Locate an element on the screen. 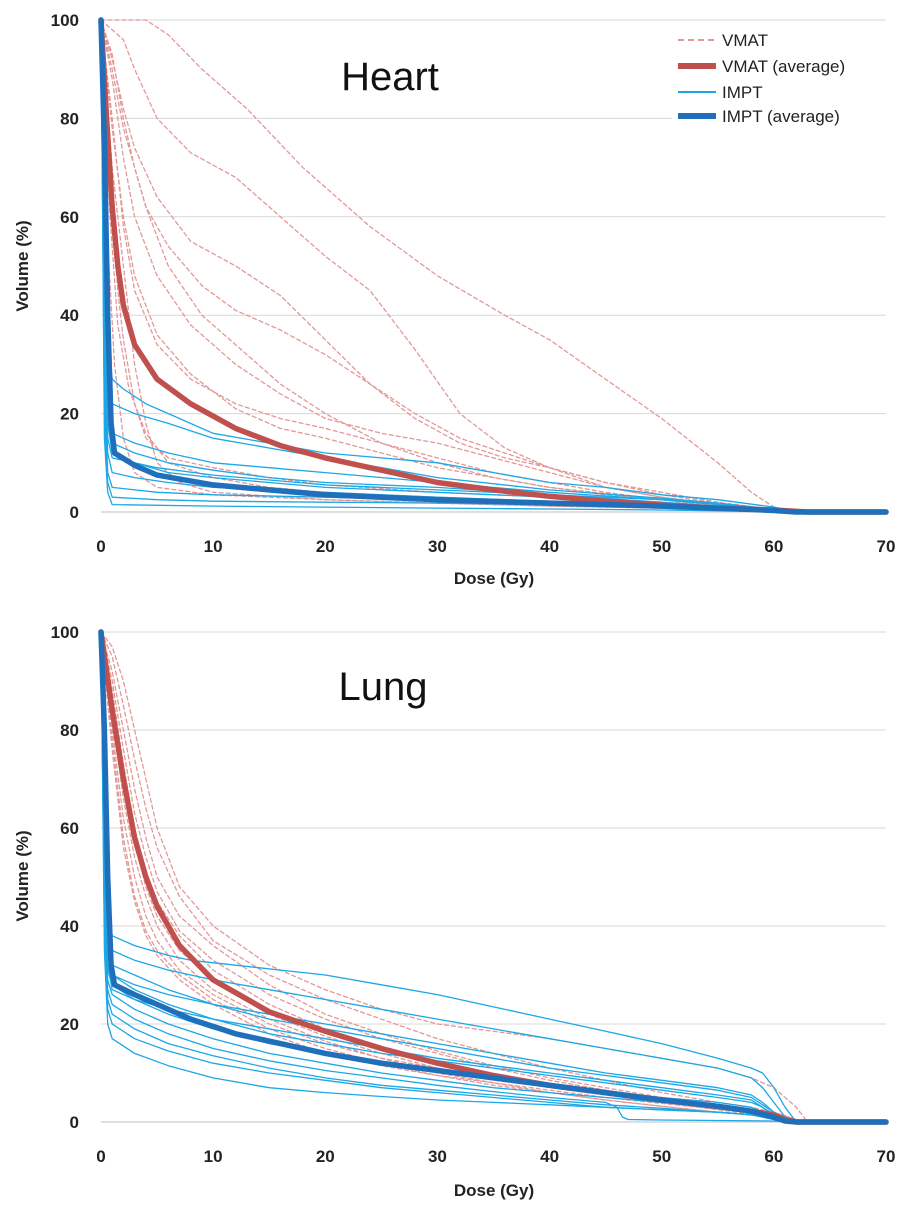  legend: VMAT VMAT (average) IMPT IMPT (average) is located at coordinates (782, 80).